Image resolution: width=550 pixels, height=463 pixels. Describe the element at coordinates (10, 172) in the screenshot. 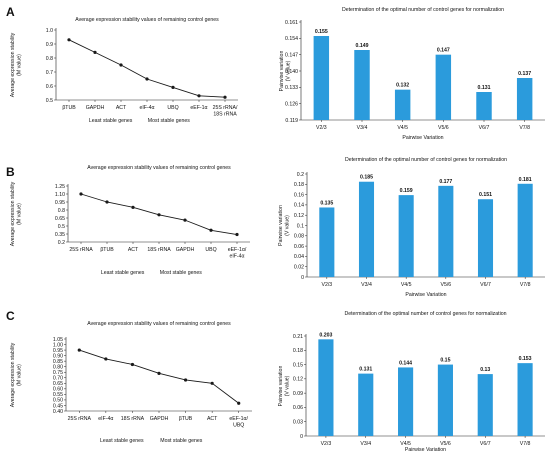

I see `panel-label-b: B` at that location.